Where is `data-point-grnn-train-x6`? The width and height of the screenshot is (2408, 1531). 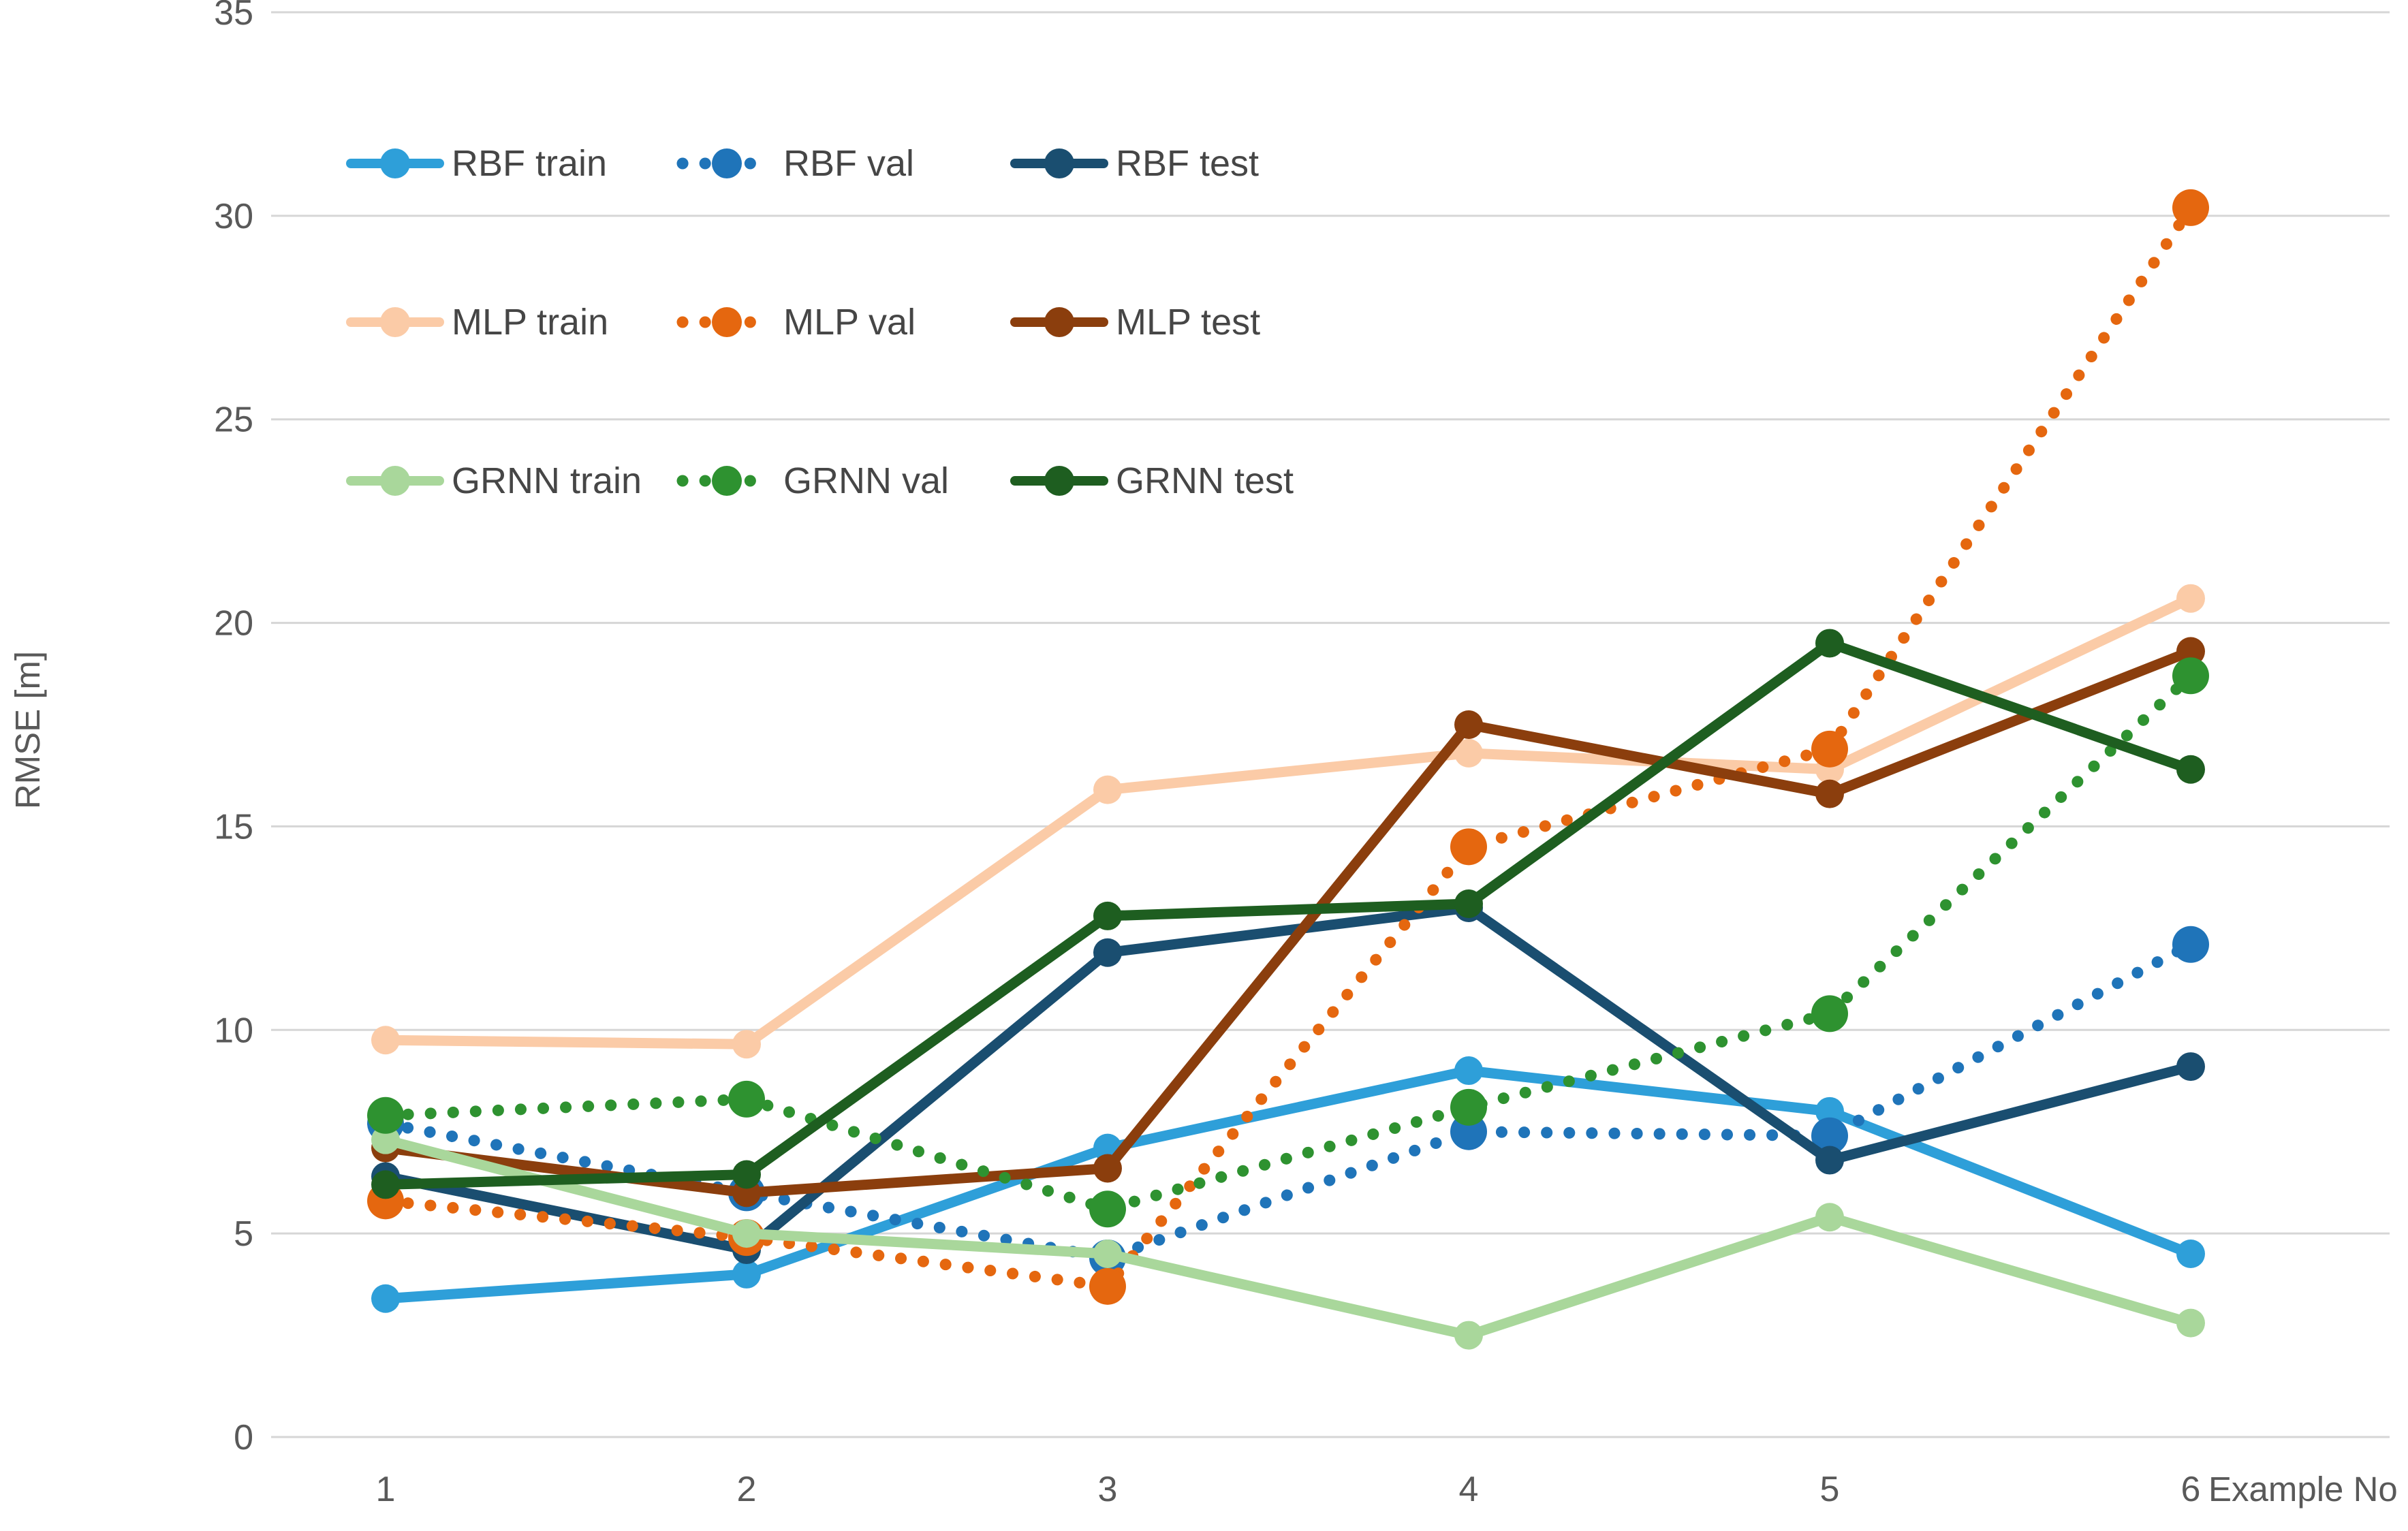
data-point-grnn-train-x6 is located at coordinates (2190, 1323).